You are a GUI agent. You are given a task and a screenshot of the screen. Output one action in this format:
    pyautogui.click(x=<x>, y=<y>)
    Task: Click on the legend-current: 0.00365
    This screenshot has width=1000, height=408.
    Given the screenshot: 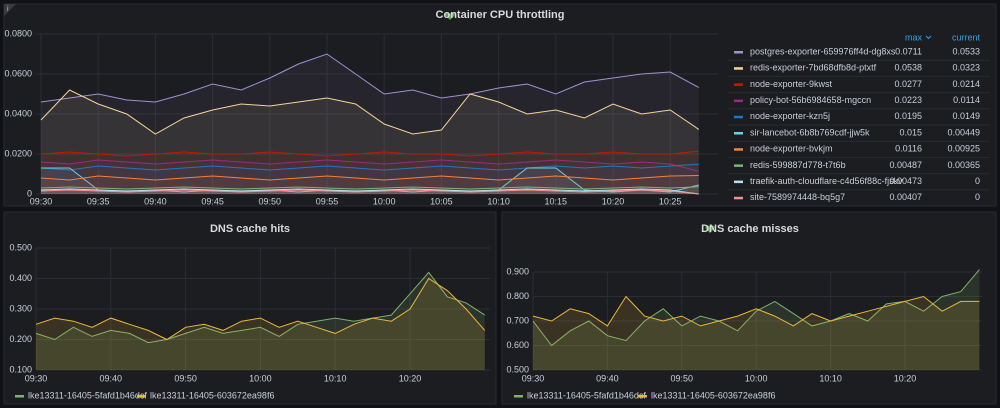 What is the action you would take?
    pyautogui.click(x=963, y=165)
    